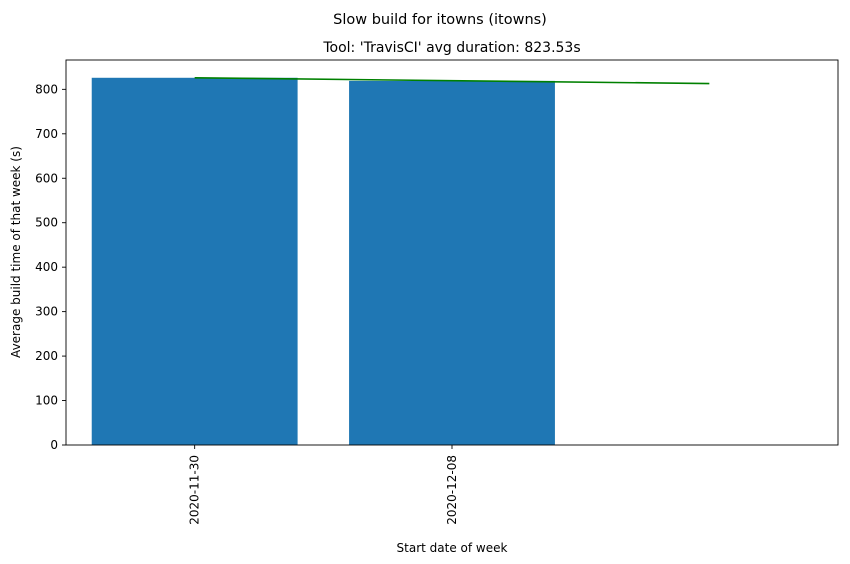  What do you see at coordinates (195, 490) in the screenshot?
I see `x-tick-label-2020-11-30: 2020-11-30` at bounding box center [195, 490].